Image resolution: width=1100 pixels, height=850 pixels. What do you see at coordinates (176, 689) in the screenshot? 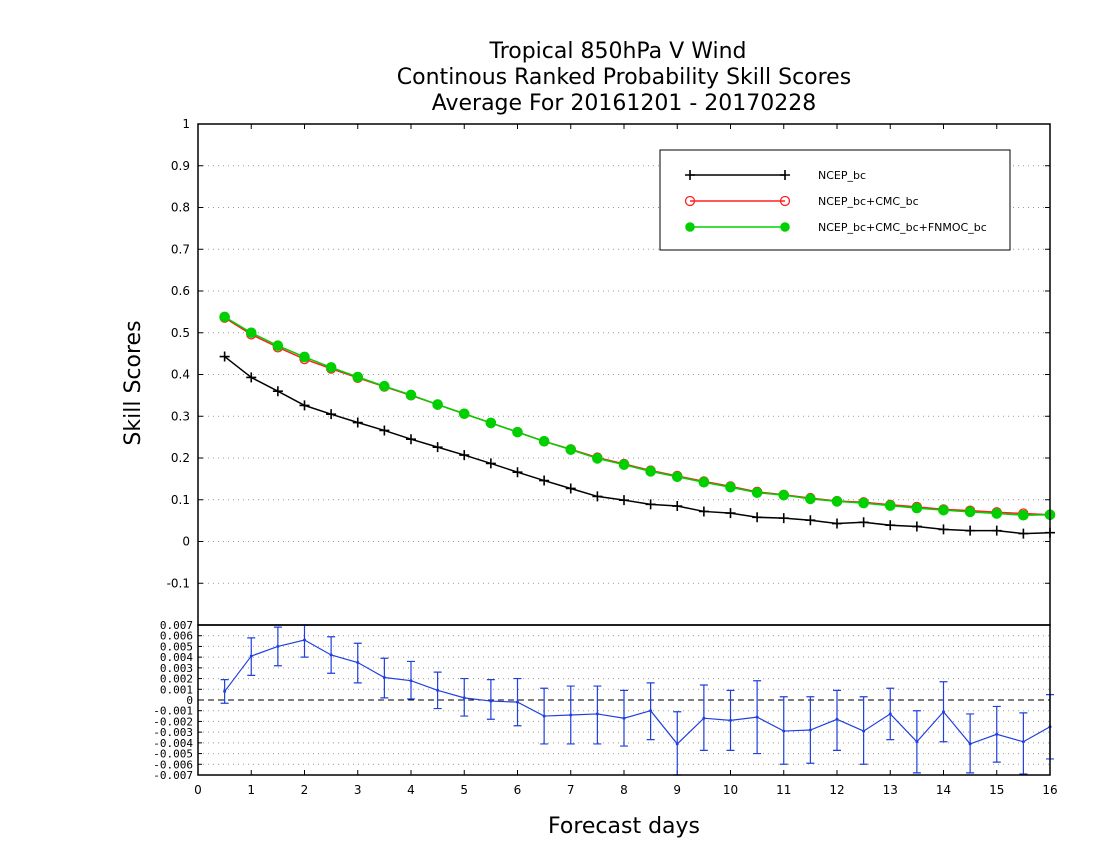
I see `y-tick-label: 0.001` at bounding box center [176, 689].